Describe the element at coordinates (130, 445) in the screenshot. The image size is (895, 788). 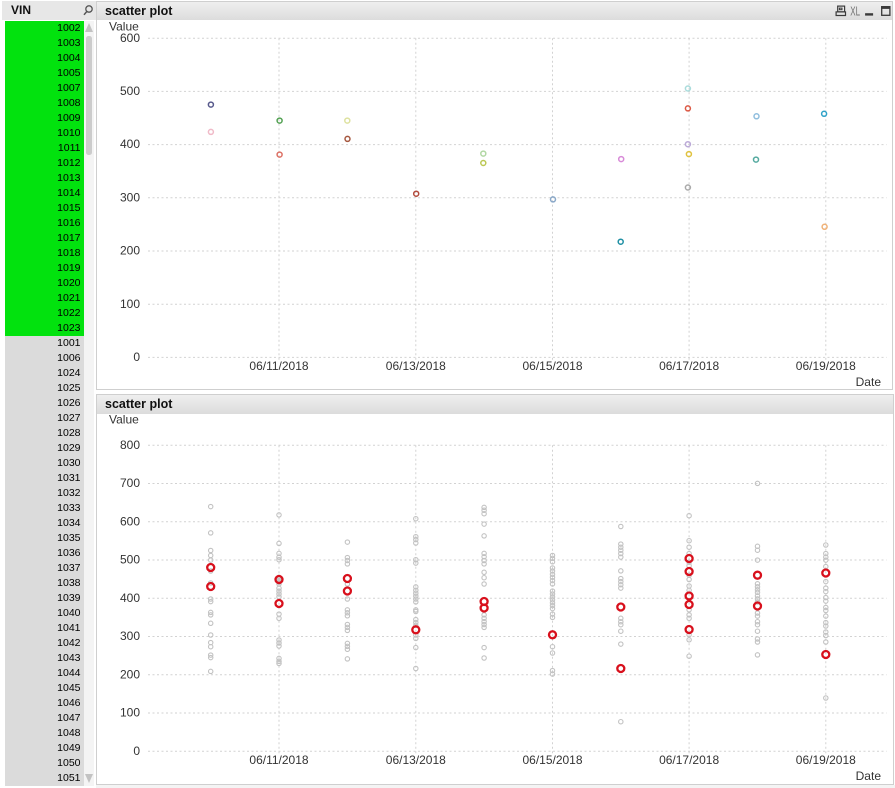
I see `svg-text: 800` at that location.